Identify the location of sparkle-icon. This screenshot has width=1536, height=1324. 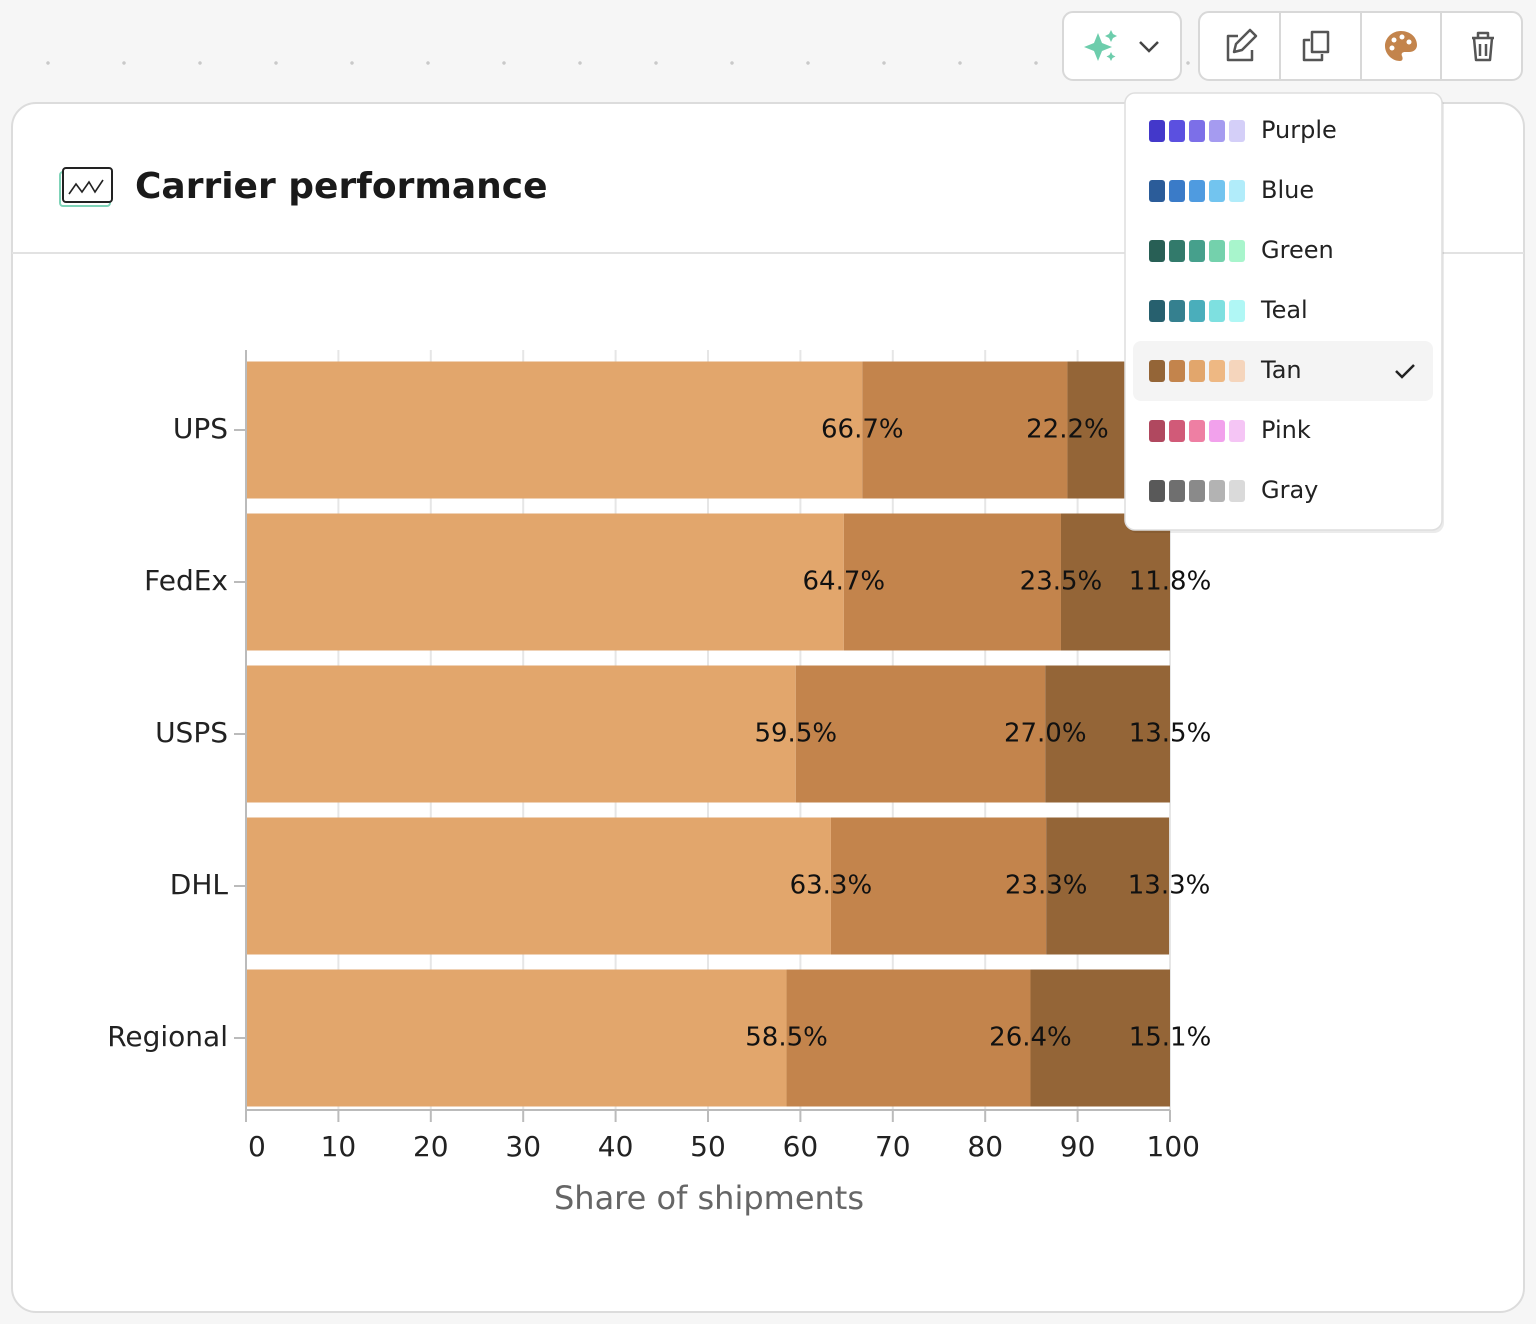
(1100, 45).